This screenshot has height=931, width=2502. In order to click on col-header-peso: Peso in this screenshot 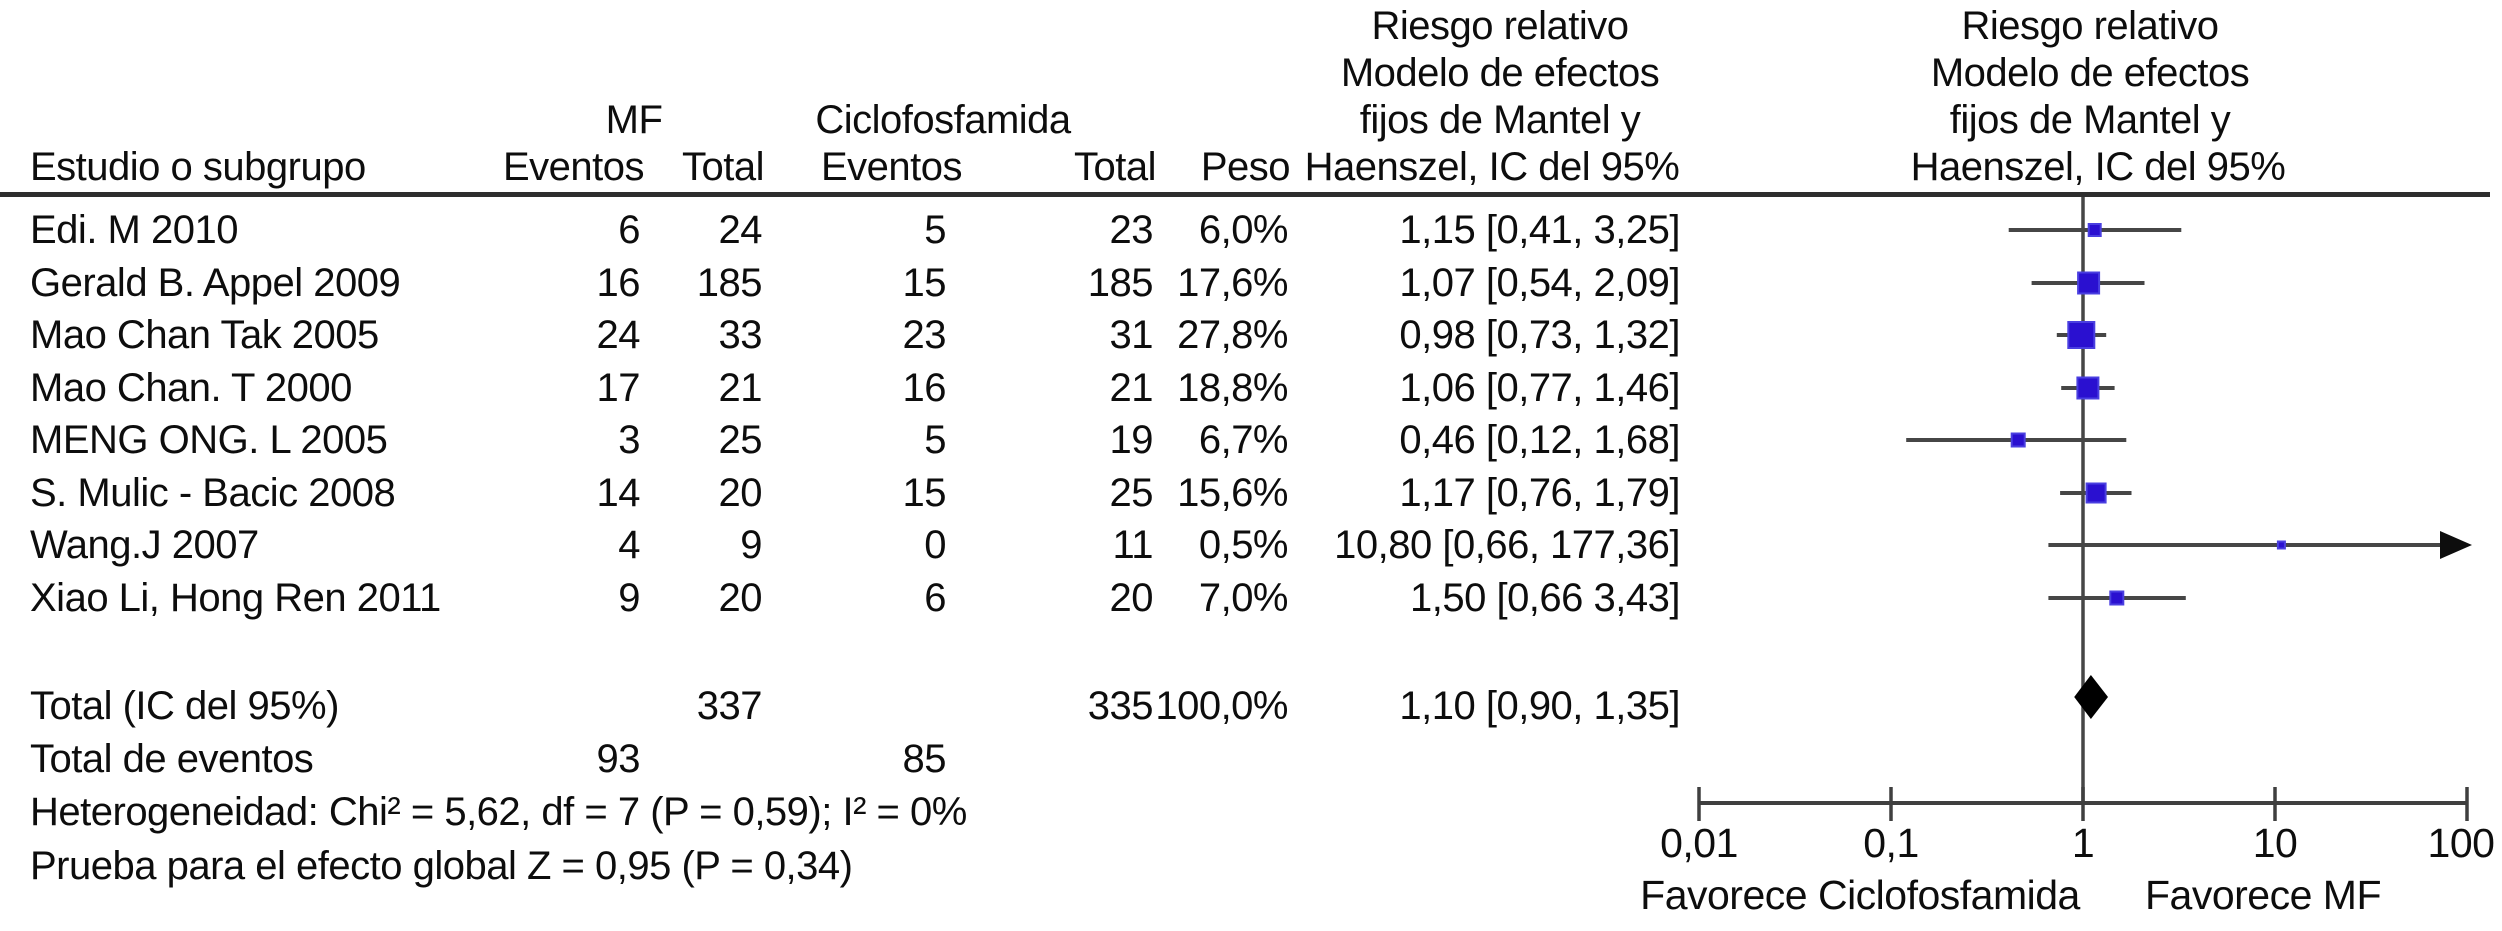, I will do `click(1245, 167)`.